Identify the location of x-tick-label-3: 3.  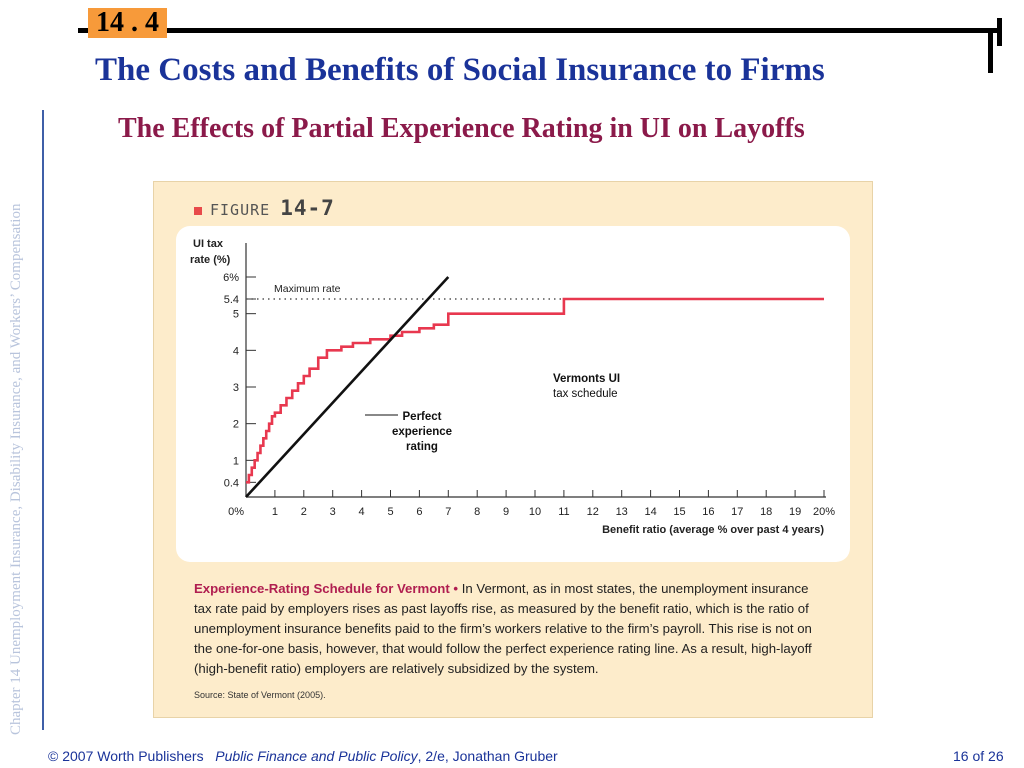
(333, 512).